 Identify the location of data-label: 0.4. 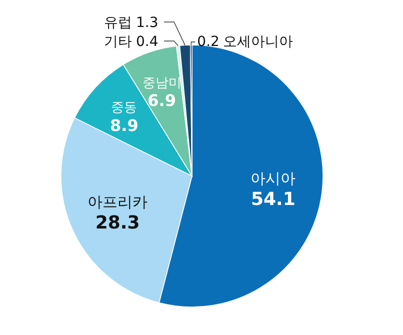
(147, 42).